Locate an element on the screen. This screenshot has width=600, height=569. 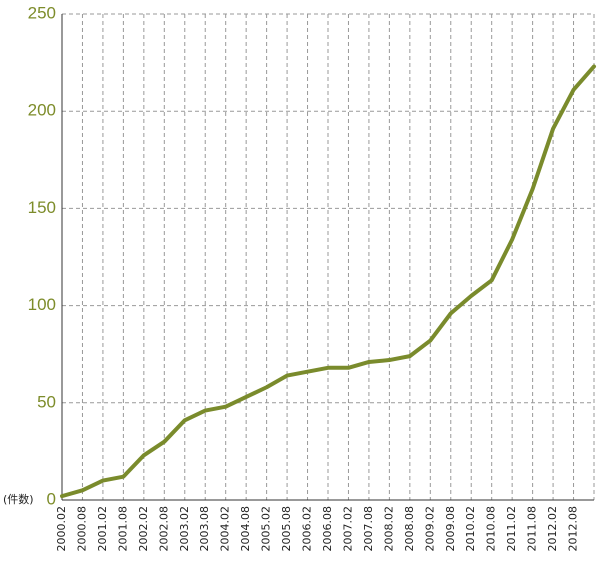
x-tick-label: 2004.02 is located at coordinates (225, 529).